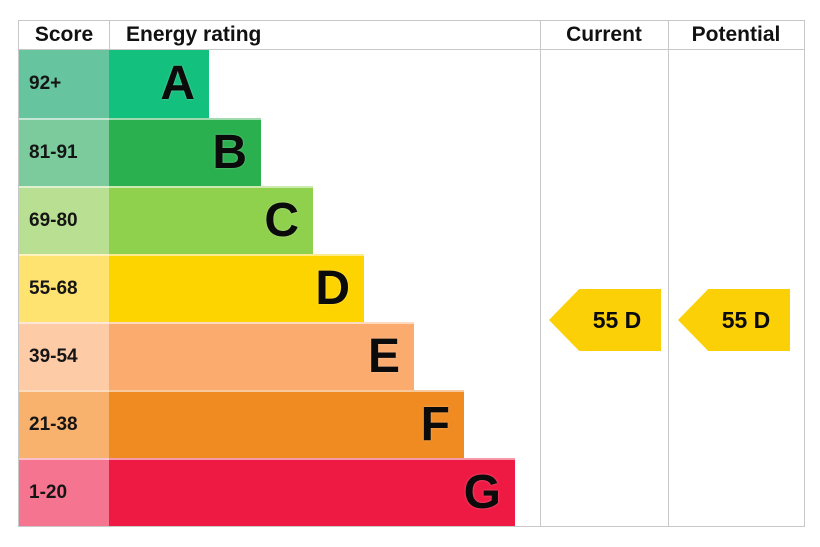  What do you see at coordinates (261, 356) in the screenshot?
I see `band-bar-e: E` at bounding box center [261, 356].